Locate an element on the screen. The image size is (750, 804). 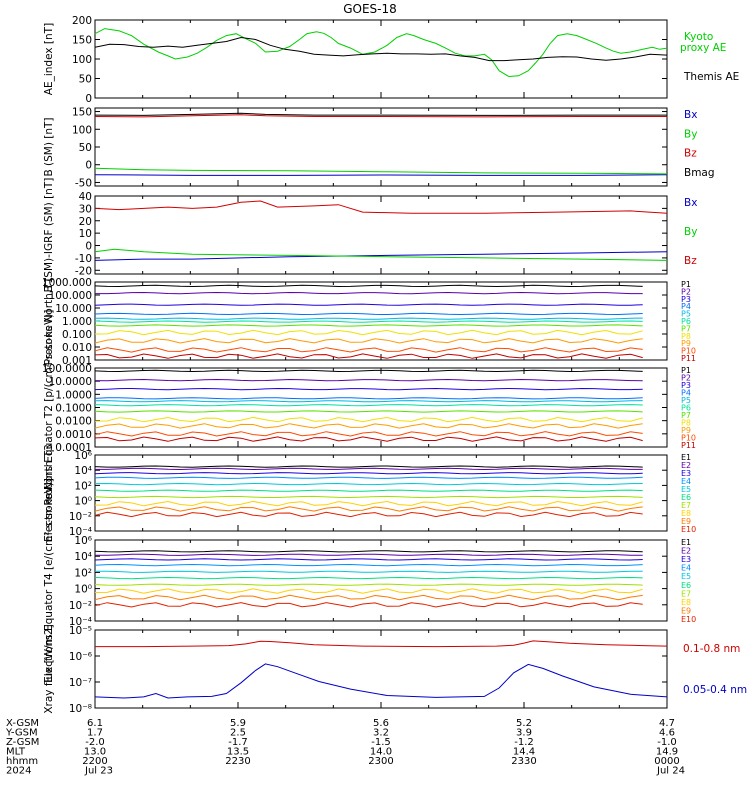
y-axis-label: Protons Equator T2 [p/(cm²-s-sr-keV)] is located at coordinates (49, 408).